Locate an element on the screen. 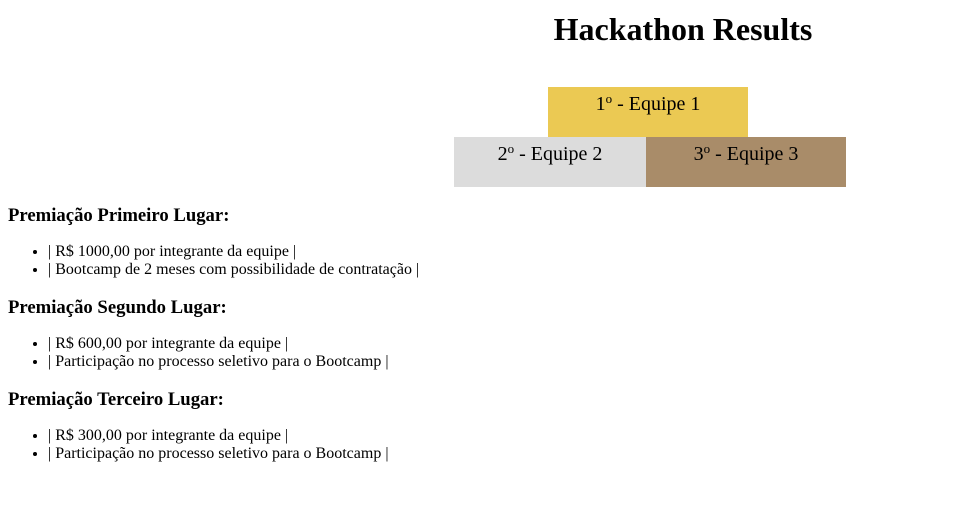 The image size is (974, 529). podium-second-place: 2o - Equipe 2 is located at coordinates (550, 162).